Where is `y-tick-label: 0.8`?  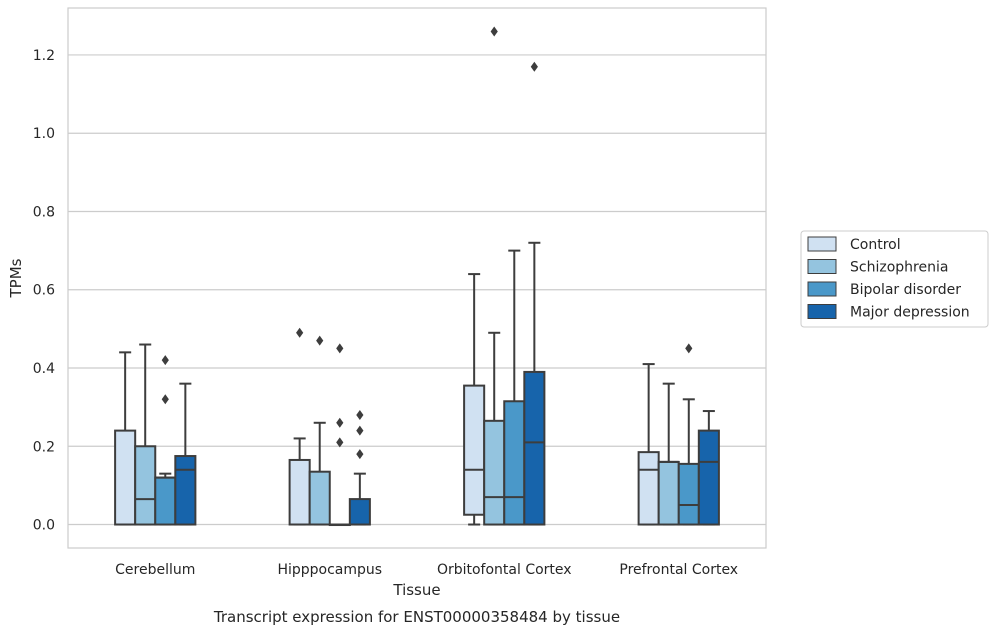 y-tick-label: 0.8 is located at coordinates (44, 212).